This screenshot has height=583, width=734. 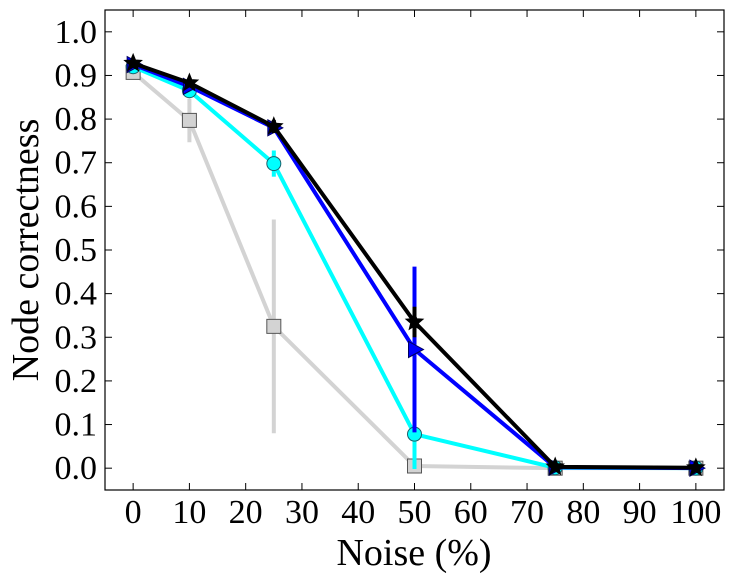 I want to click on x-tick-label: 20, so click(x=246, y=512).